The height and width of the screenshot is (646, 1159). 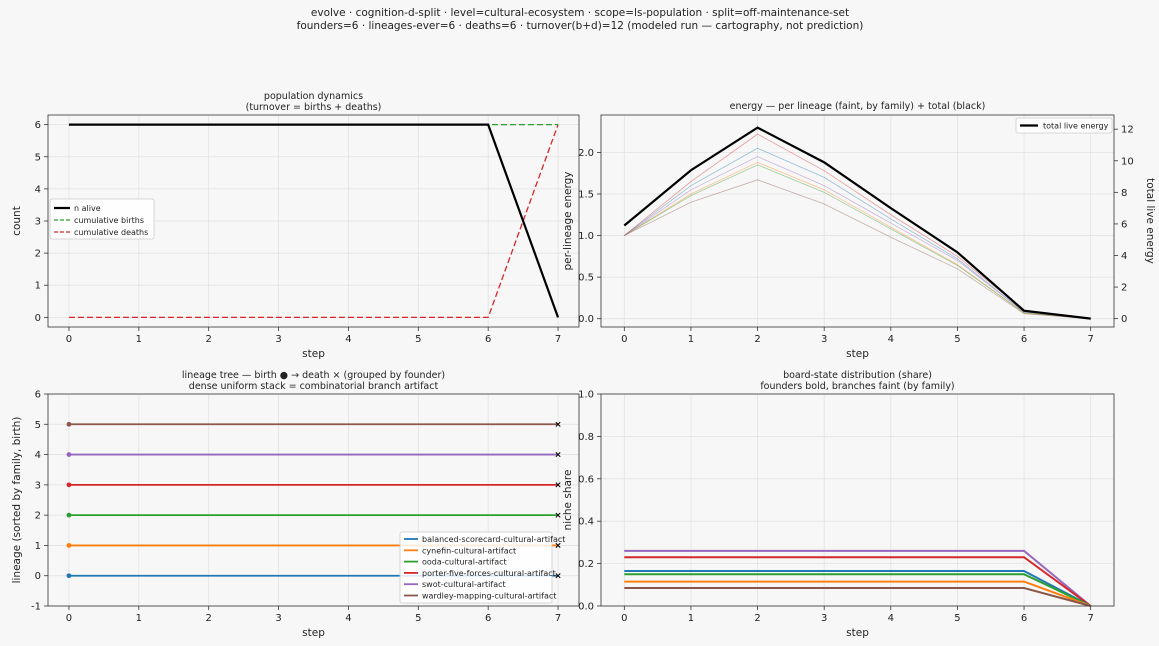 I want to click on y-tick-label: 2, so click(x=38, y=254).